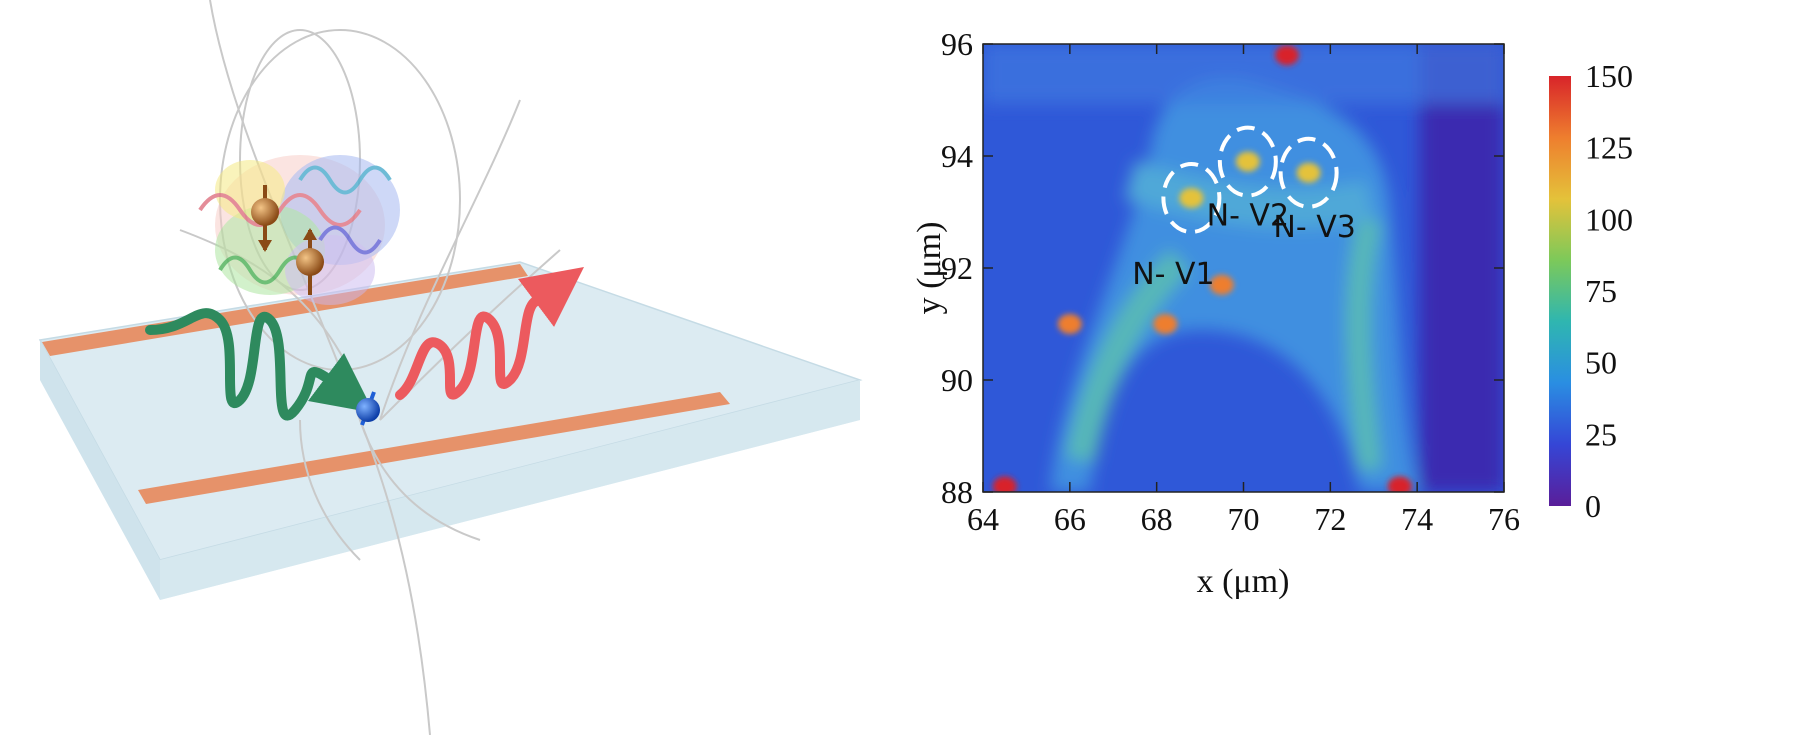 The image size is (1816, 735). Describe the element at coordinates (1504, 519) in the screenshot. I see `x-tick-label-6: 76` at that location.